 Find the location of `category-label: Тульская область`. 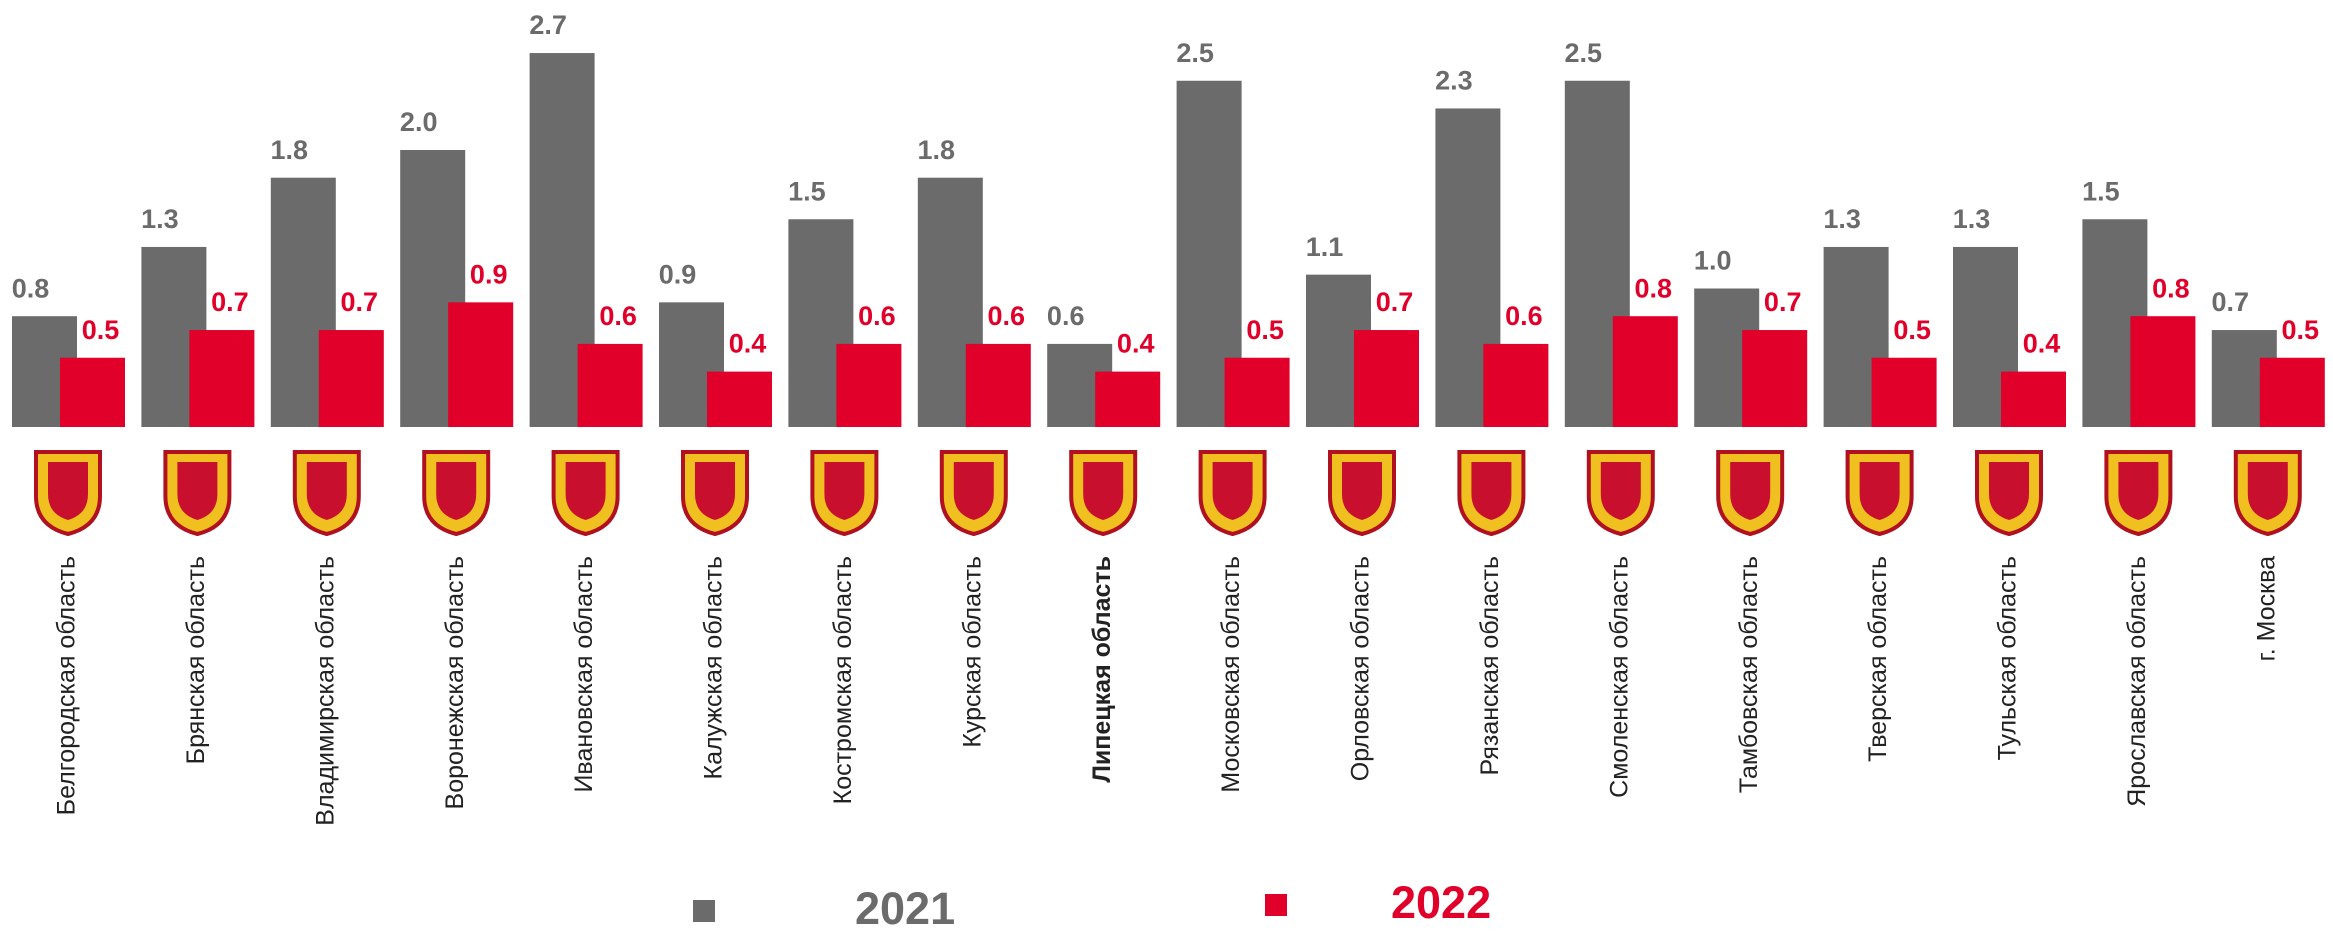

category-label: Тульская область is located at coordinates (2008, 658).